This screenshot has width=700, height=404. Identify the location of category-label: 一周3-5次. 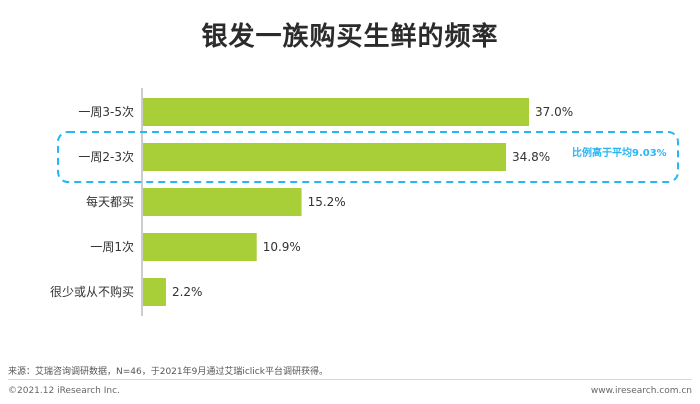
(106, 112).